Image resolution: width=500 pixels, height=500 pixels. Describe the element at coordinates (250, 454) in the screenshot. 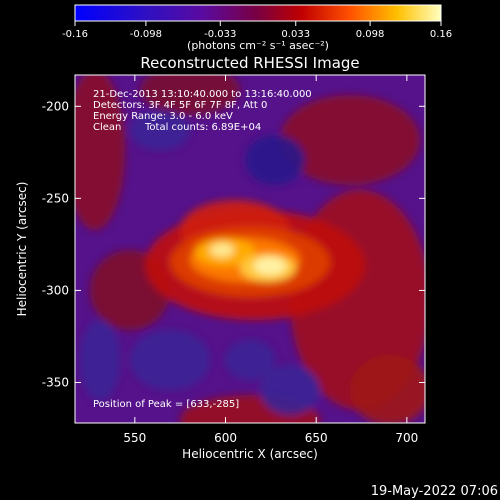

I see `x-axis-label: Heliocentric X (arcsec)` at that location.